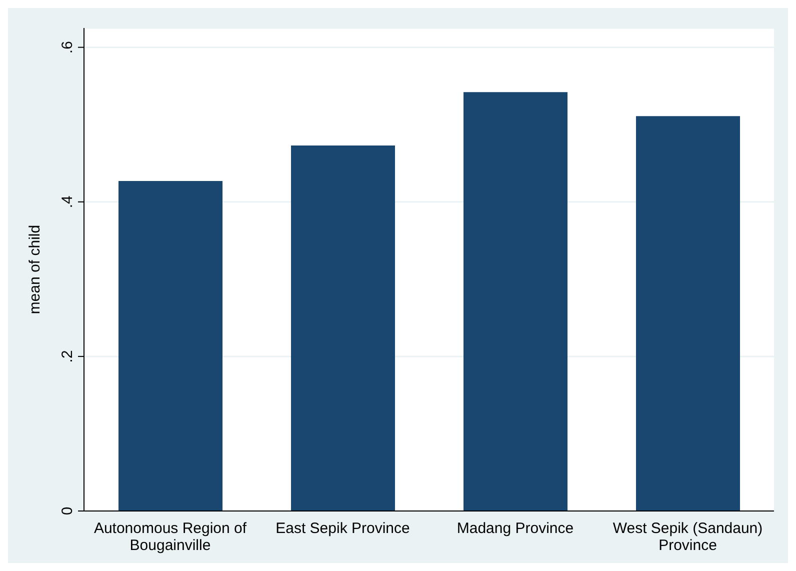  What do you see at coordinates (67, 47) in the screenshot?
I see `y-tick-label: .6` at bounding box center [67, 47].